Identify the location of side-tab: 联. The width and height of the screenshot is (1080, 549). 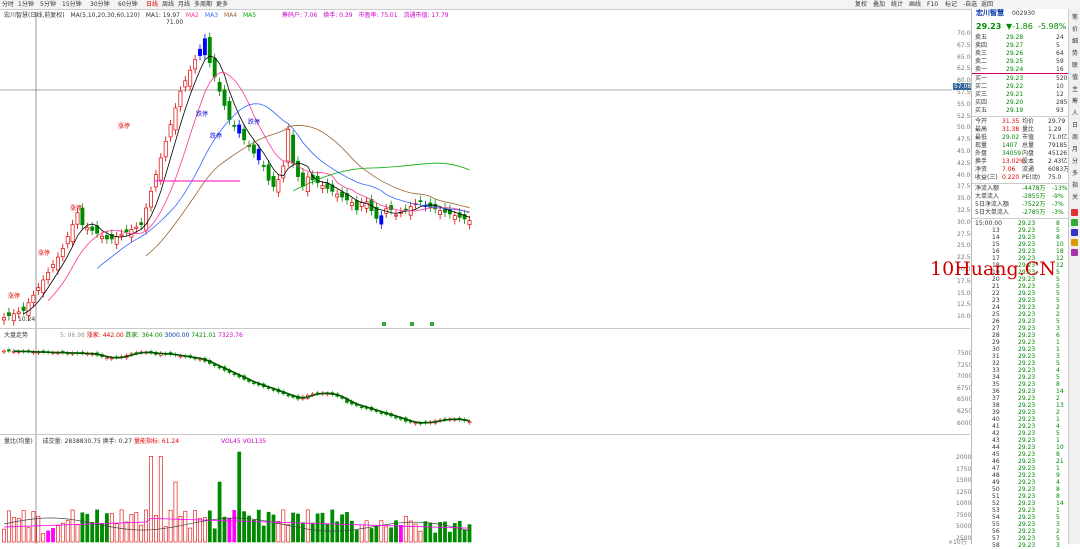
(1074, 65).